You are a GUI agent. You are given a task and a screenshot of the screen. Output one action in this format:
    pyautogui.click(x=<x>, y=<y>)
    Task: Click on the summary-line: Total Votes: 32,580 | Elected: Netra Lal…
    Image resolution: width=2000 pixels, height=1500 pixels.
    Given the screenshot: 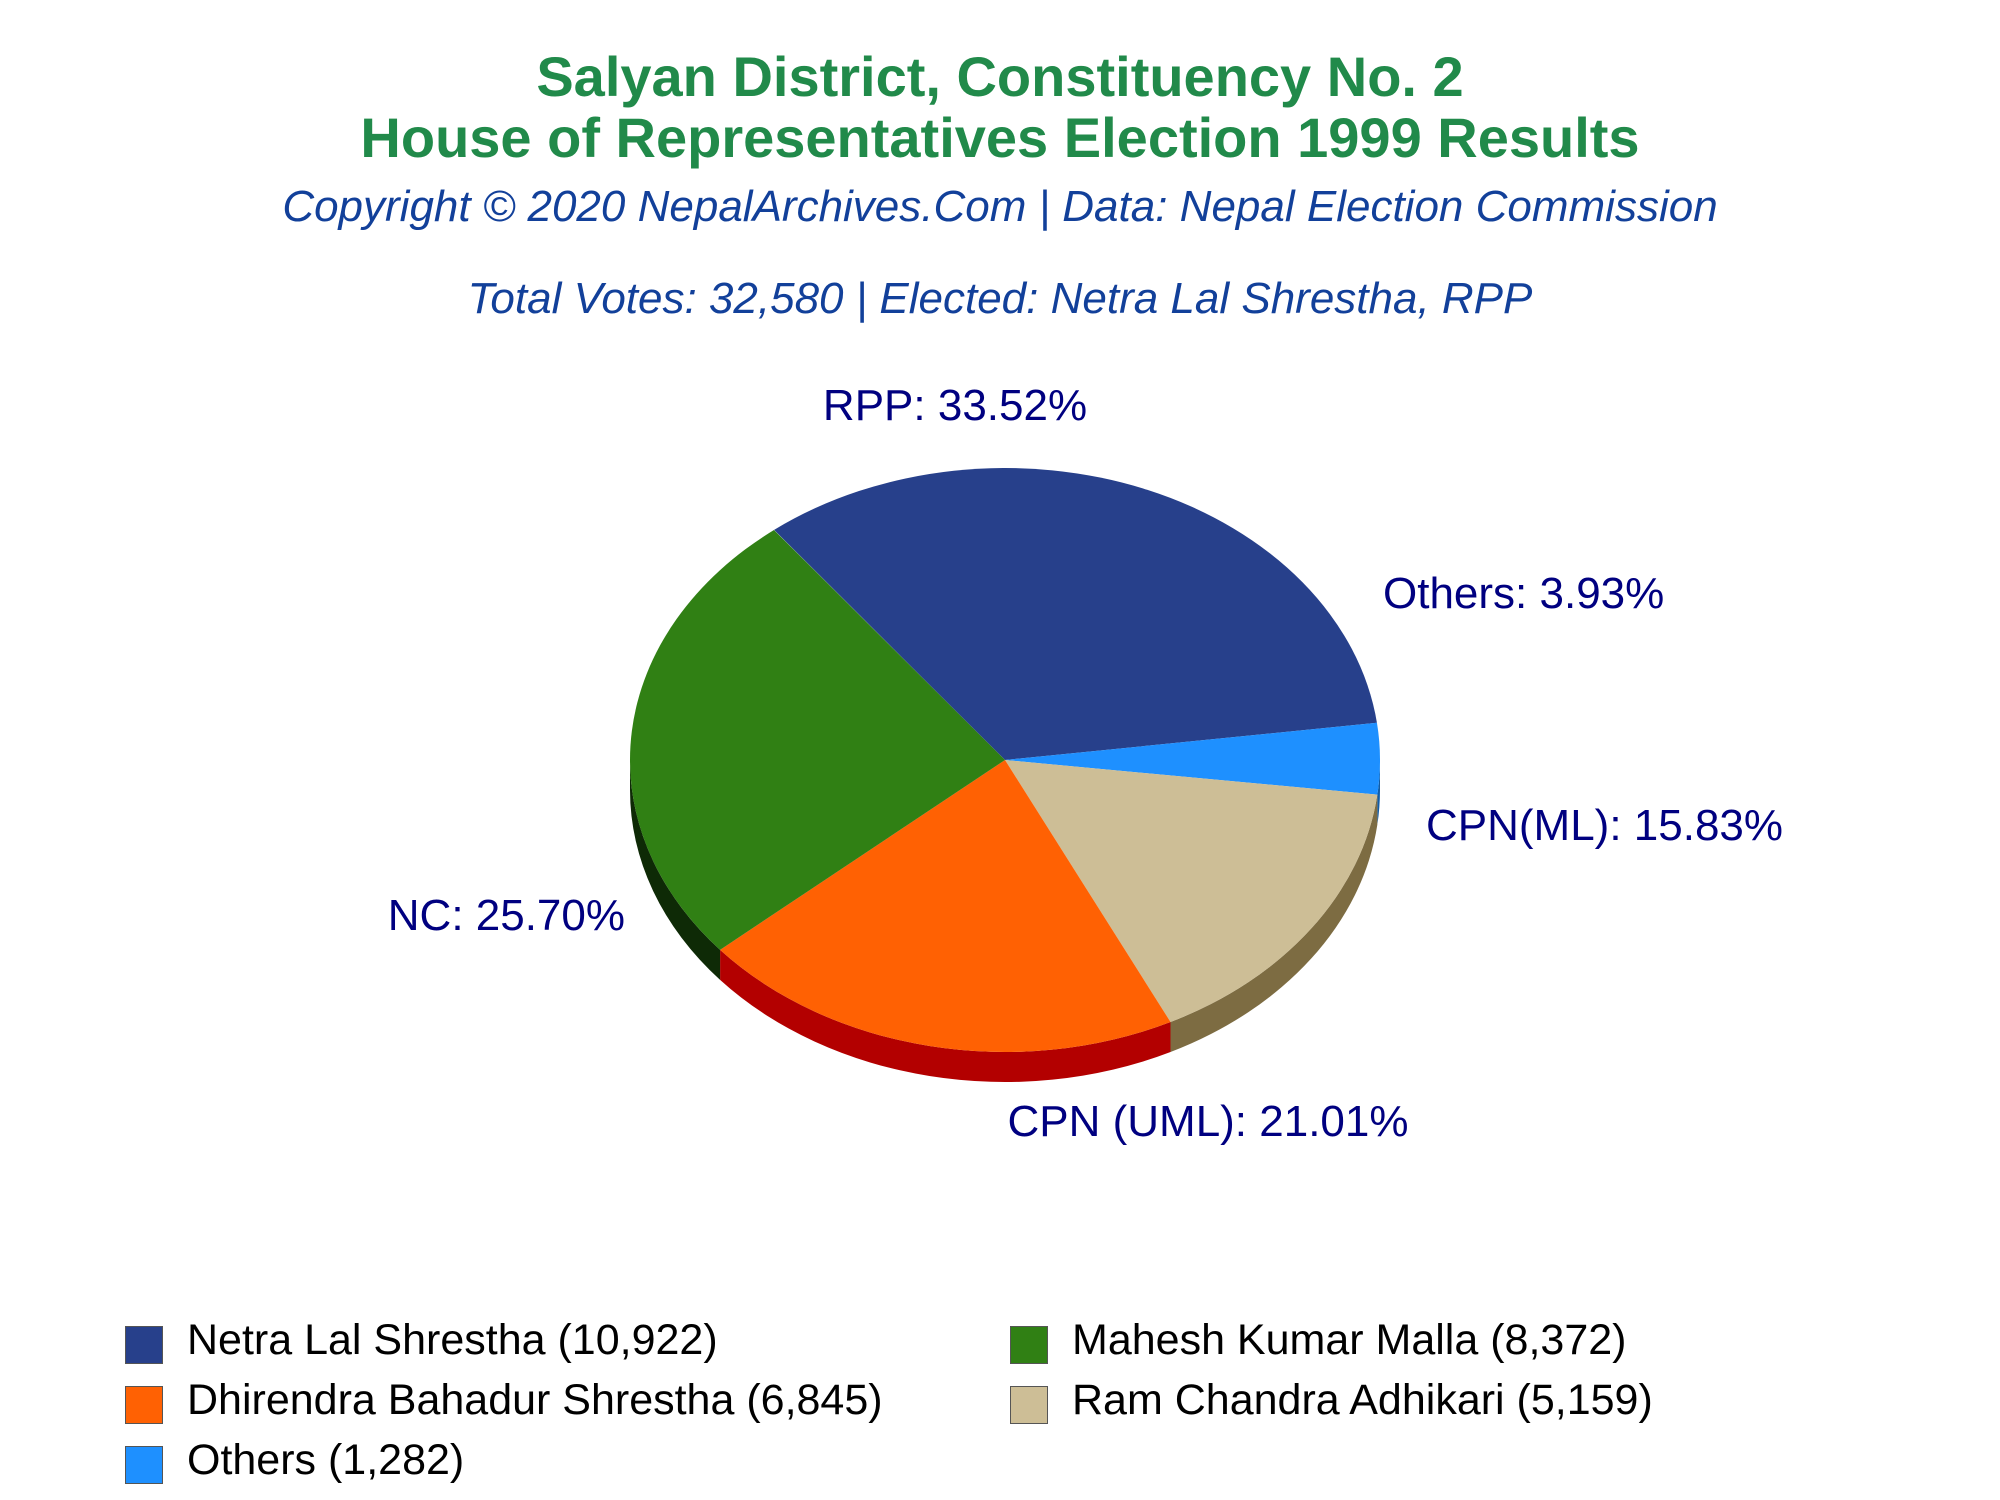 What is the action you would take?
    pyautogui.click(x=1000, y=298)
    